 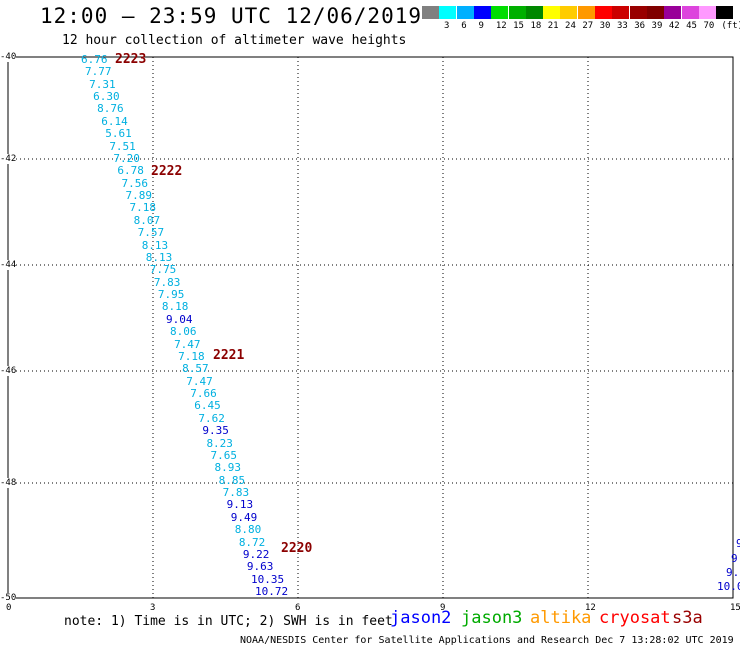 What do you see at coordinates (8, 159) in the screenshot?
I see `lat-tick-label: -42` at bounding box center [8, 159].